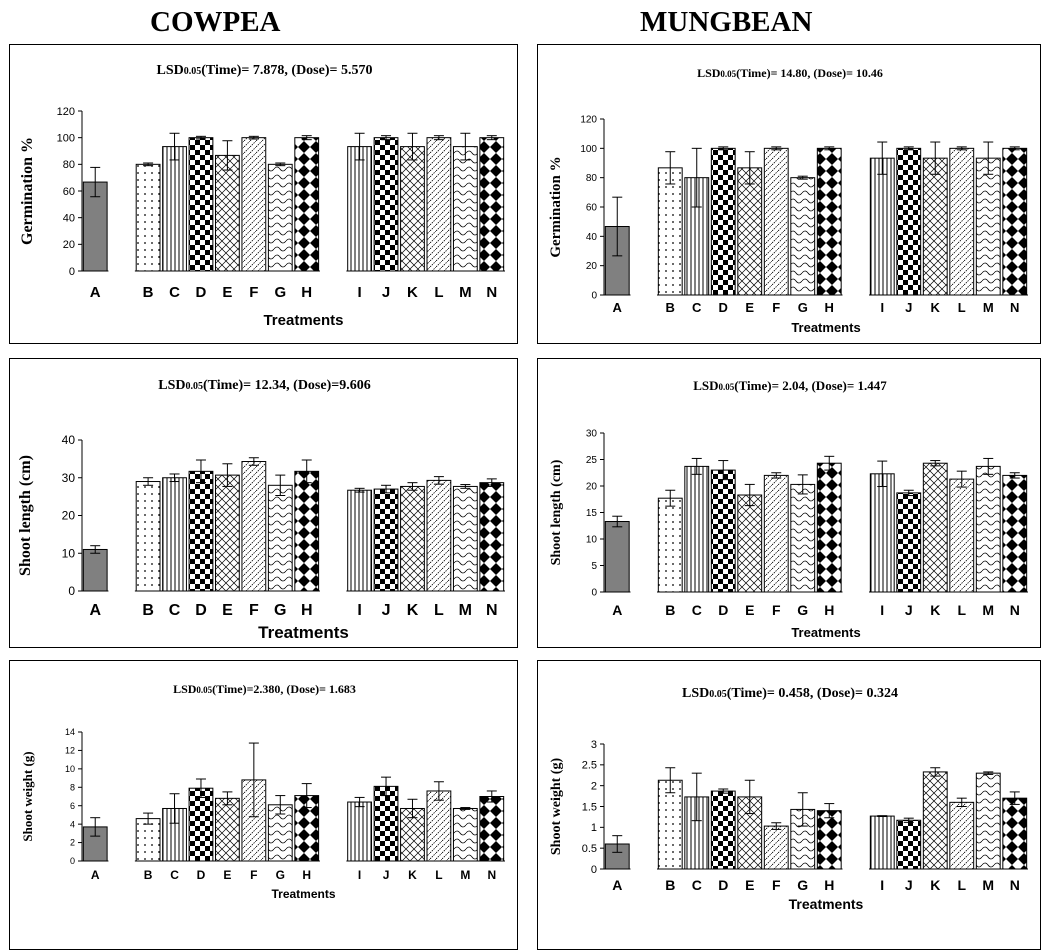 This screenshot has width=1041, height=951. I want to click on y-tick-label: 5, so click(594, 566).